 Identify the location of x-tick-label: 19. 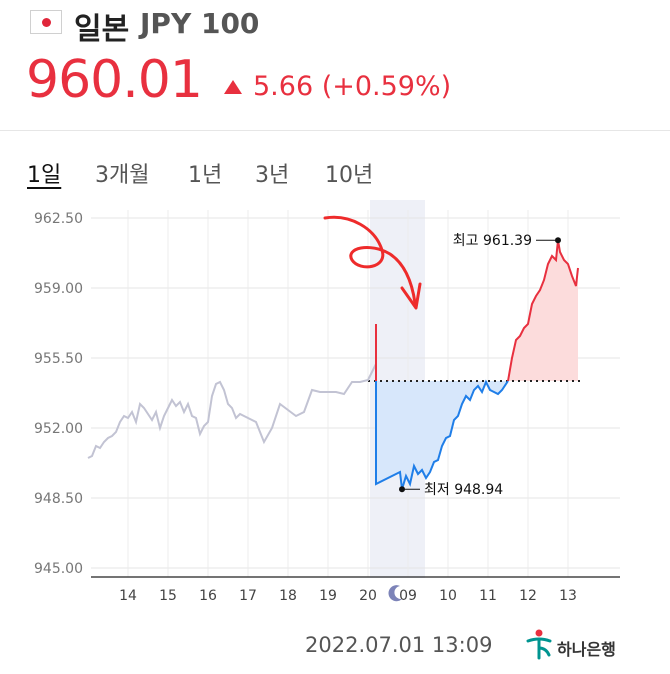
(328, 596).